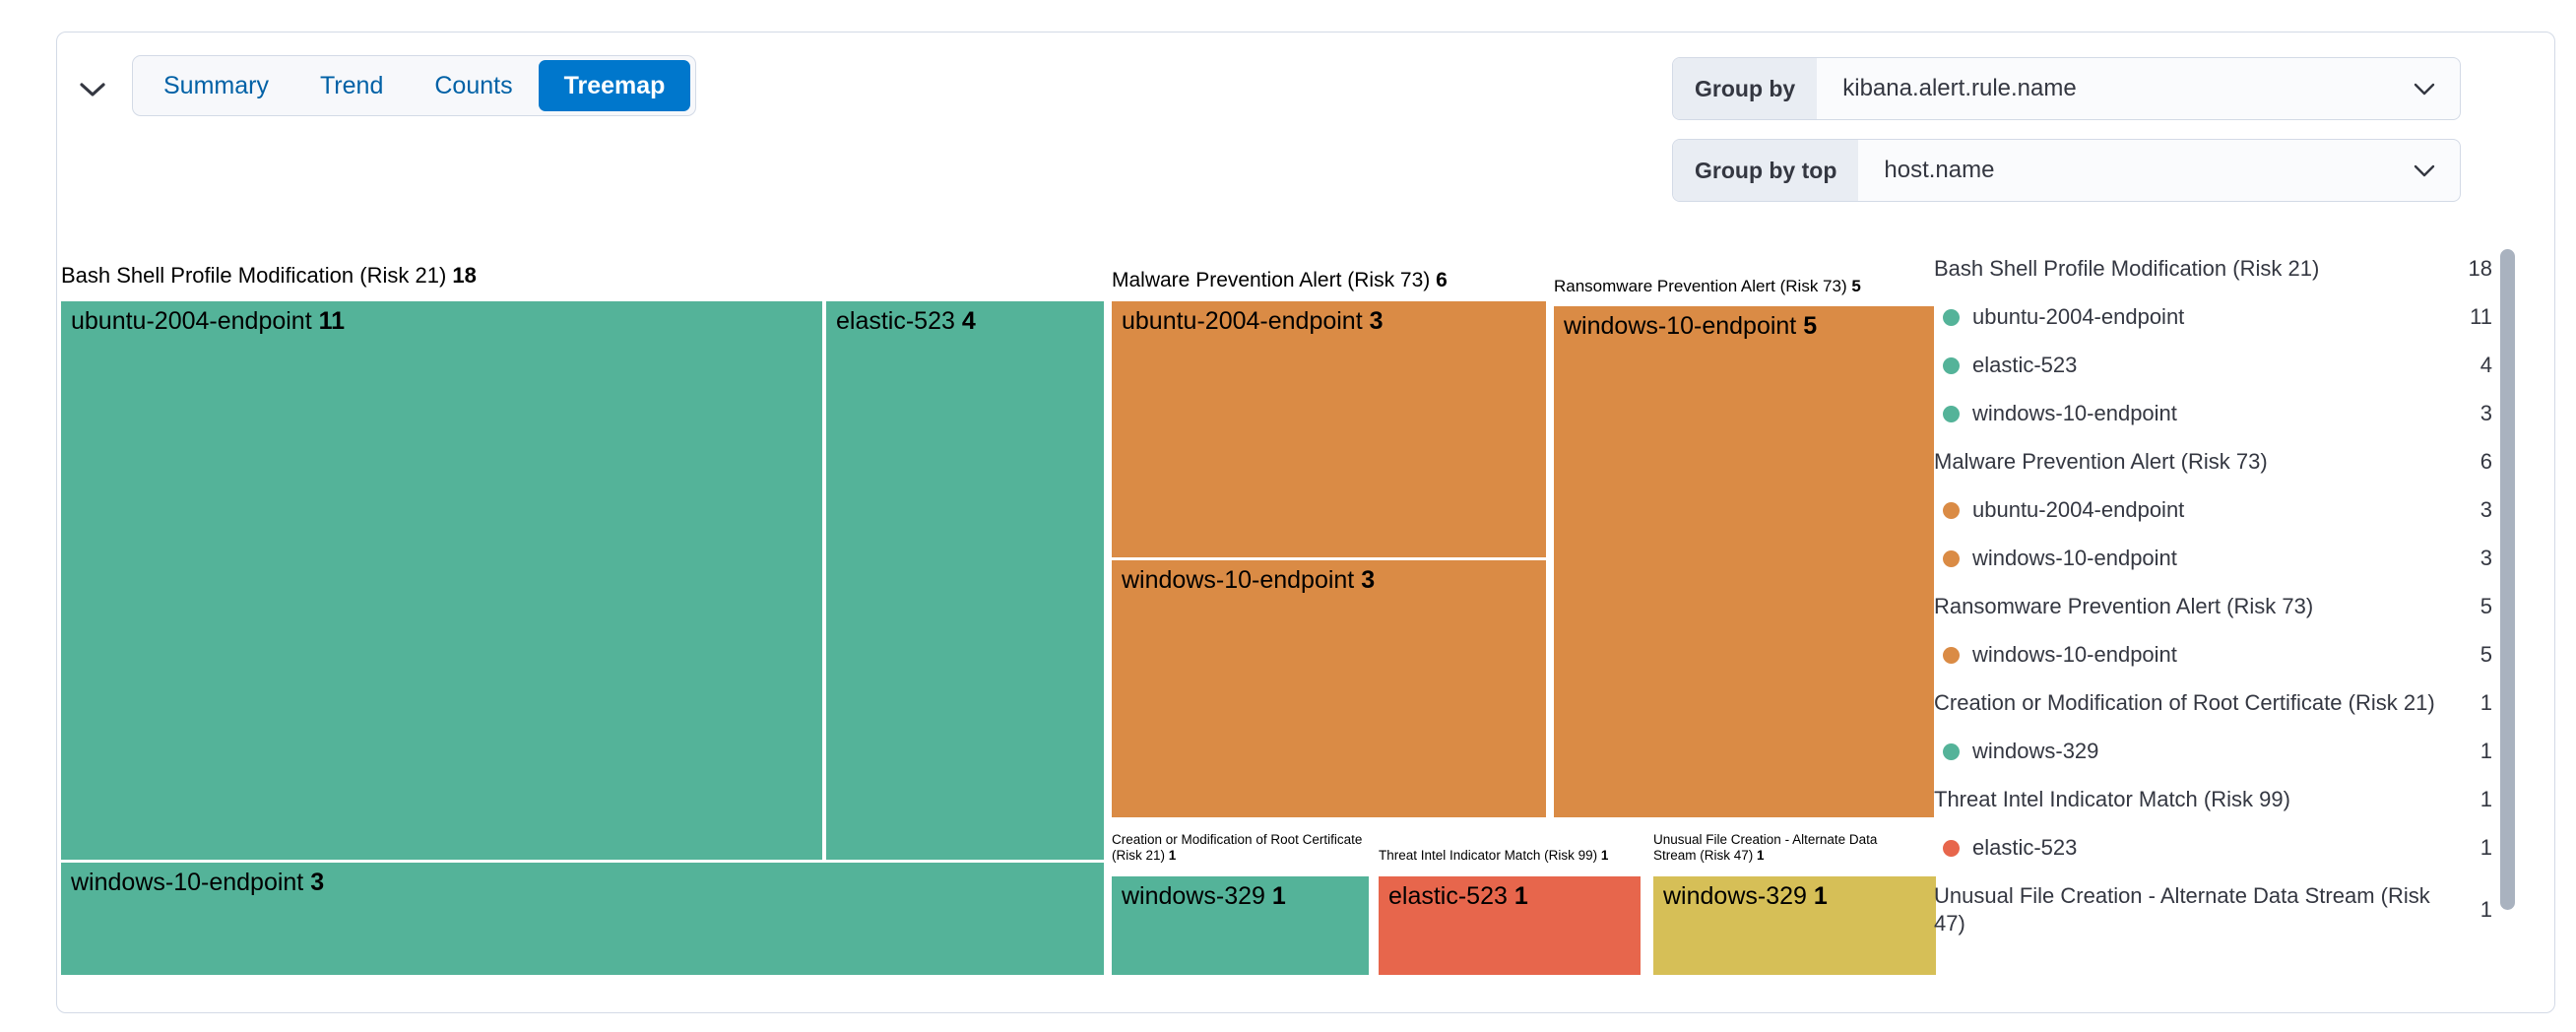 The image size is (2576, 1032). Describe the element at coordinates (2213, 848) in the screenshot. I see `legend-item-row: elastic-523 1` at that location.